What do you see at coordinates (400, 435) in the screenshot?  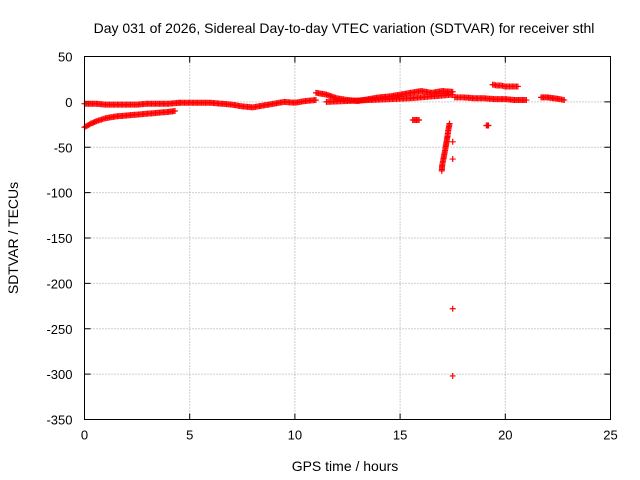 I see `x-tick-label: 15` at bounding box center [400, 435].